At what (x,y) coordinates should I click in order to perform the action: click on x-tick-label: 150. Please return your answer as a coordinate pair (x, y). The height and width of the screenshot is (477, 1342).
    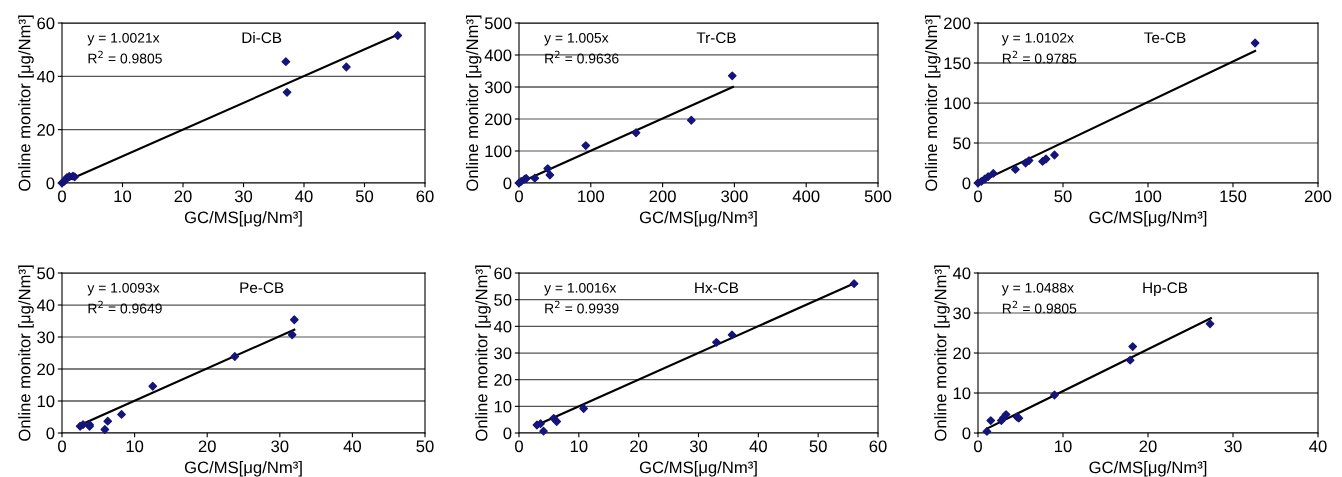
    Looking at the image, I should click on (1233, 196).